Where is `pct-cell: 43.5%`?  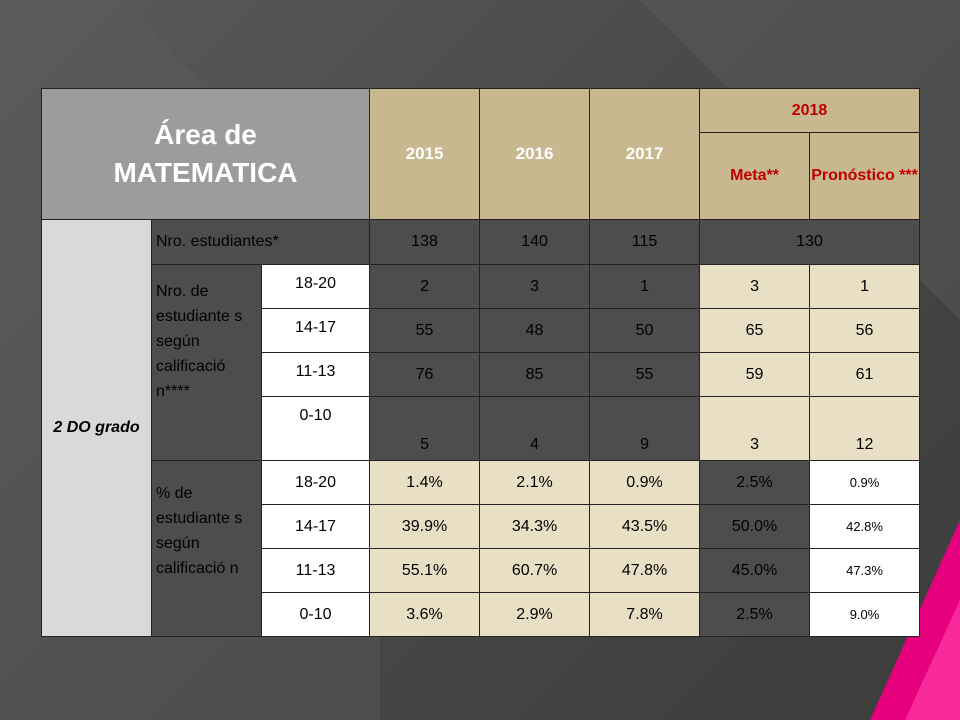
pct-cell: 43.5% is located at coordinates (645, 526).